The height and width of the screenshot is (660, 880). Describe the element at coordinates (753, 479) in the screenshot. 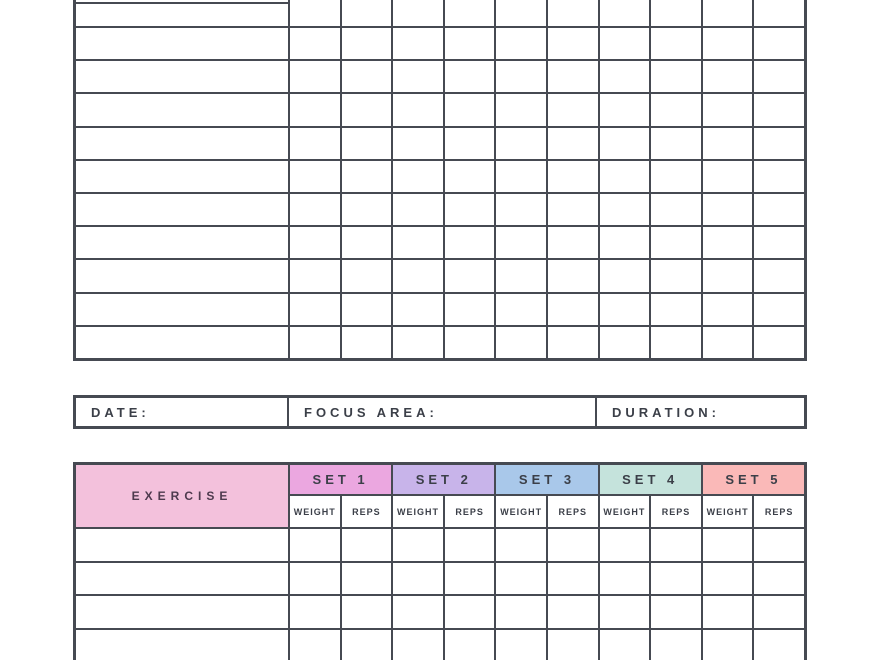

I see `set-5-header: SET 5` at that location.